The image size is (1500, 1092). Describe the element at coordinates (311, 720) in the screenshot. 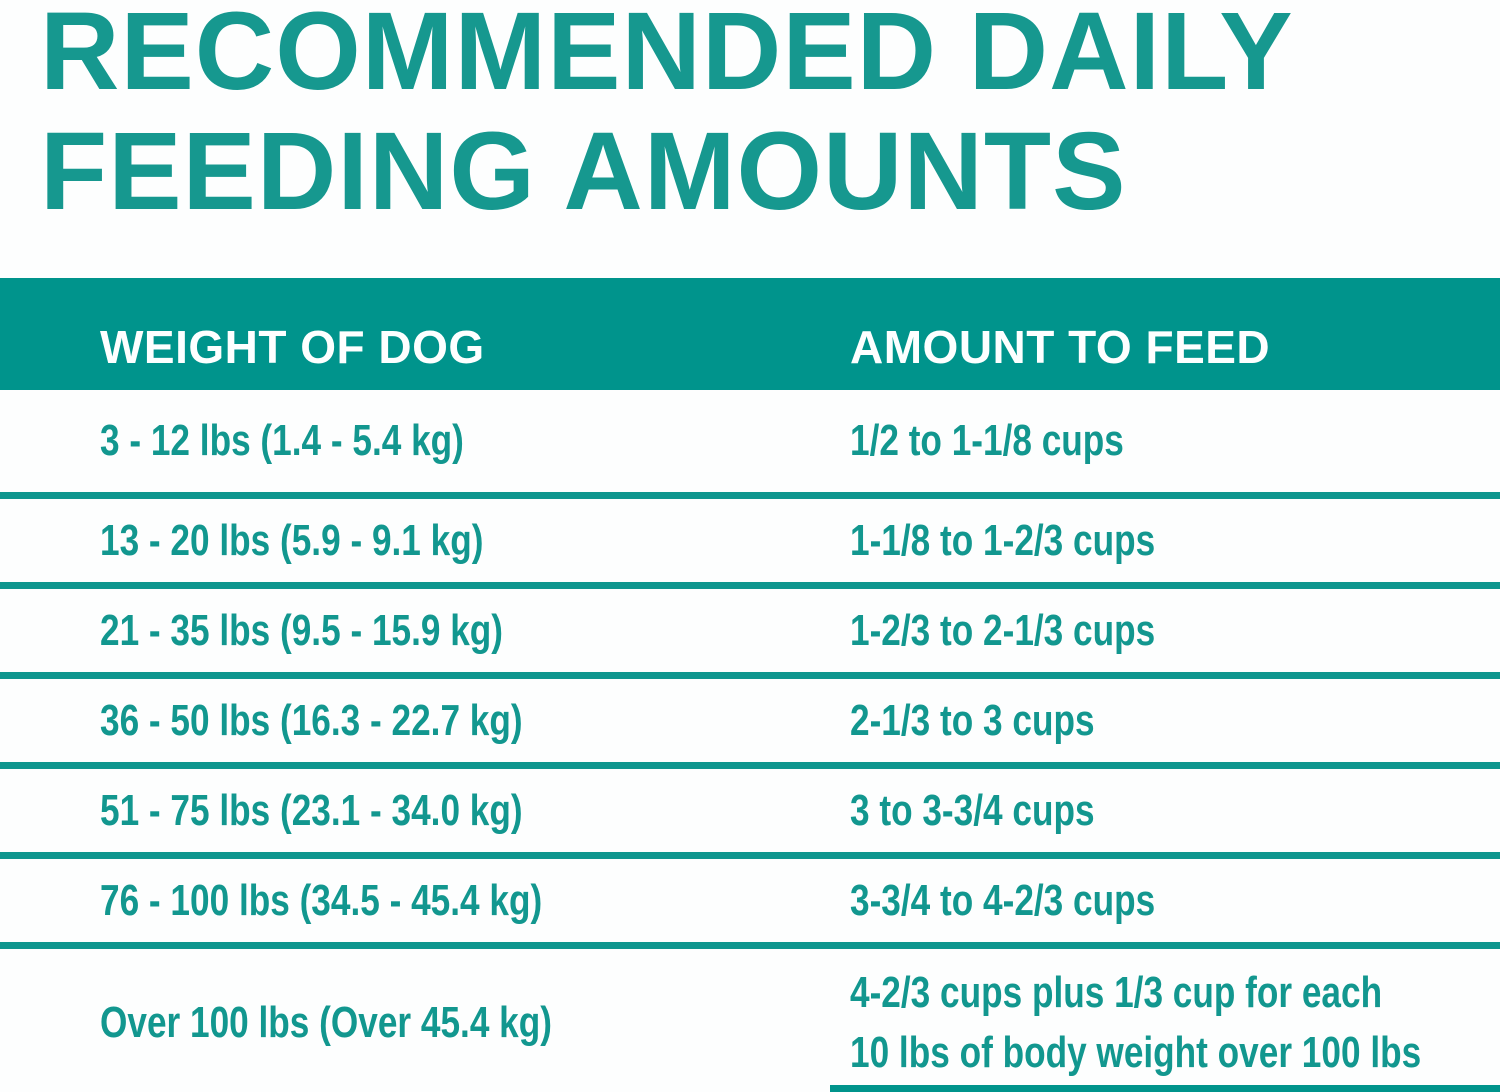

I see `weight-value: 36 - 50 lbs (16.3 - 22.7 kg)` at that location.